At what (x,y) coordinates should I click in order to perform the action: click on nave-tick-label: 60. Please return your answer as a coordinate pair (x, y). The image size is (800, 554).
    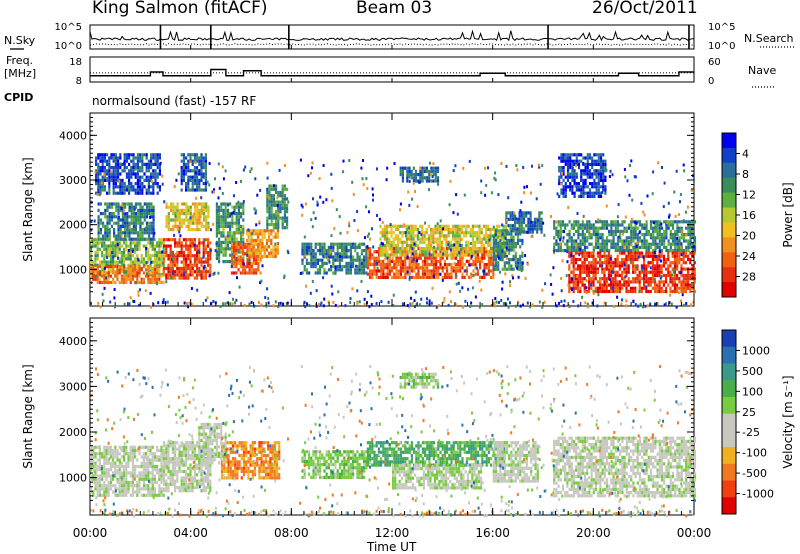
    Looking at the image, I should click on (714, 62).